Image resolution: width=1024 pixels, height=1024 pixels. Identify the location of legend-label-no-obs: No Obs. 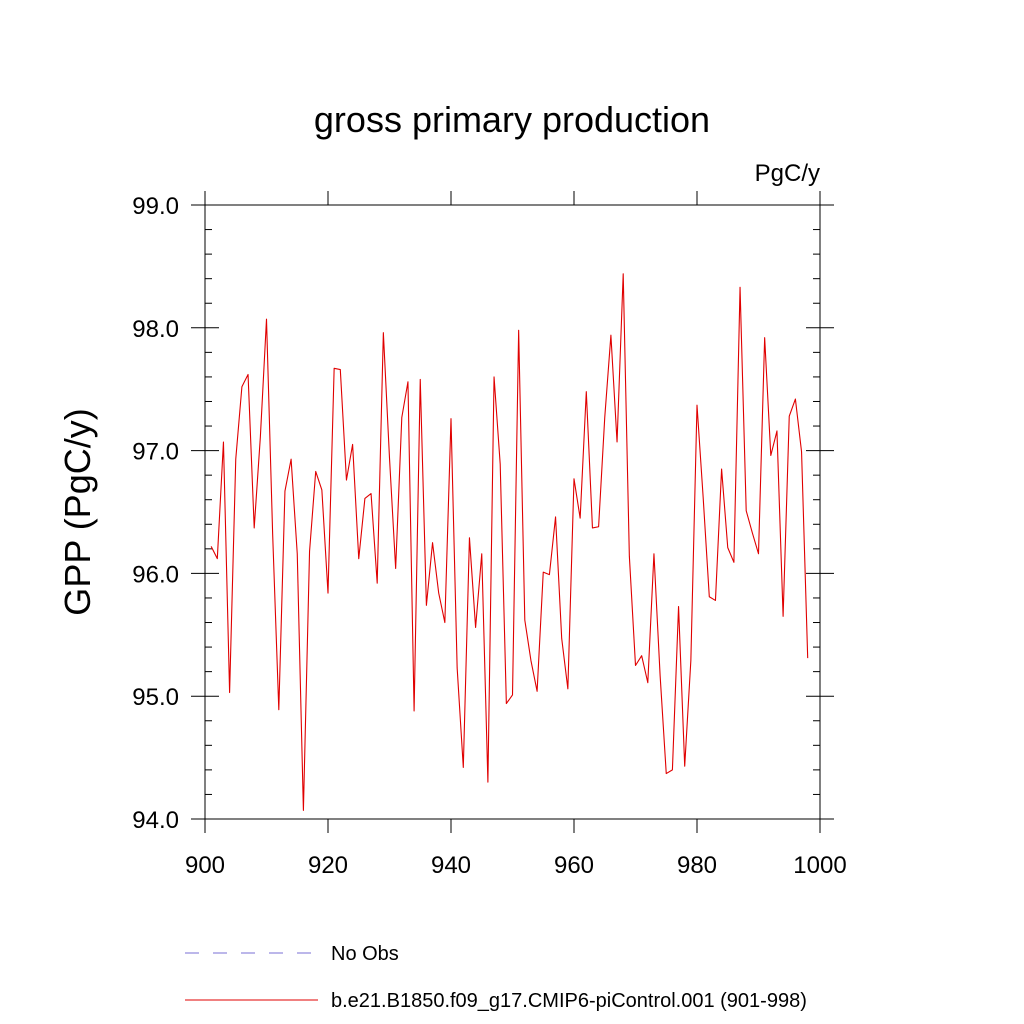
(365, 954).